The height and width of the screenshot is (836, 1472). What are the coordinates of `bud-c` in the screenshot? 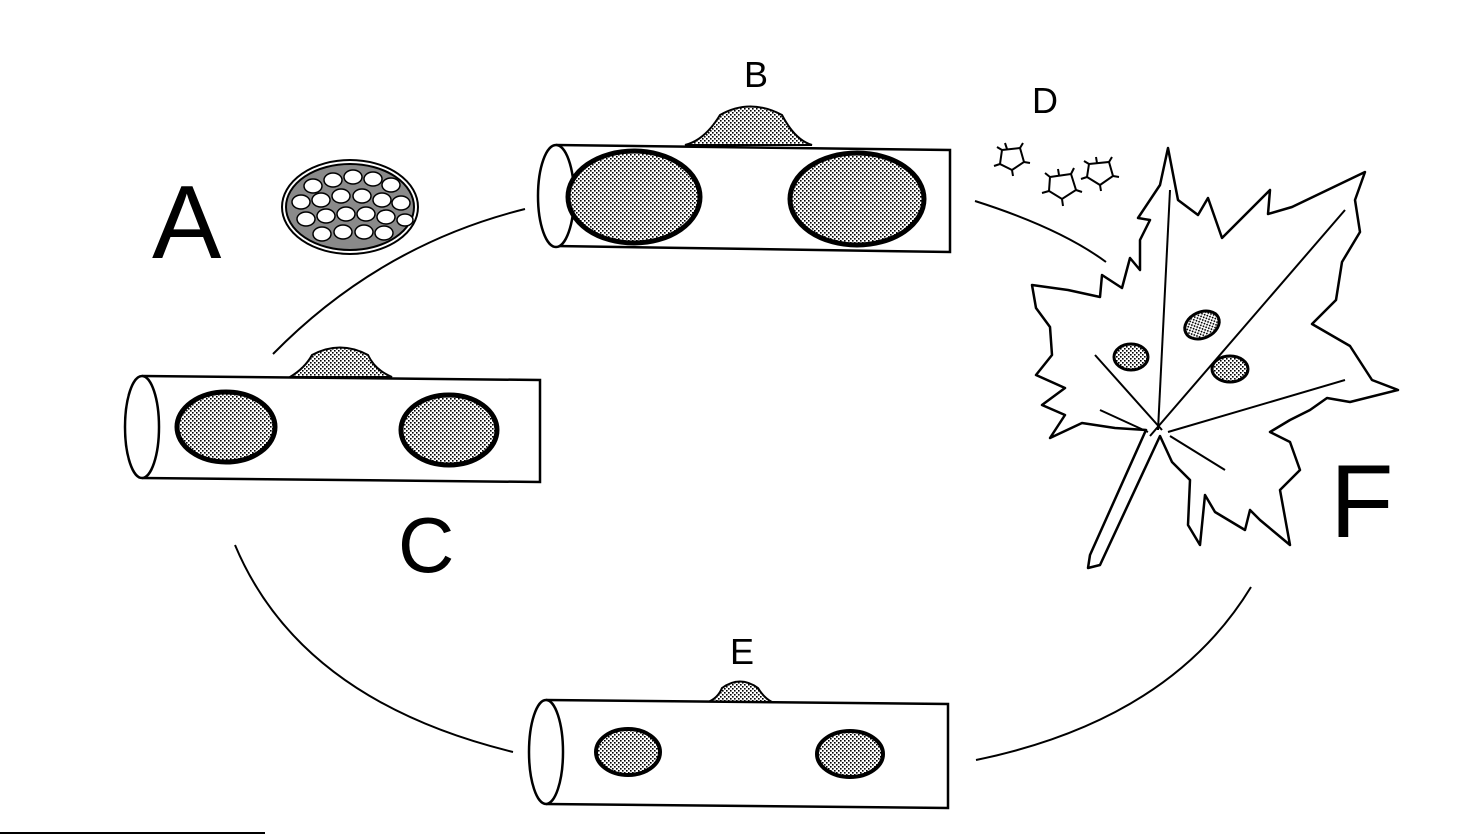 It's located at (339, 362).